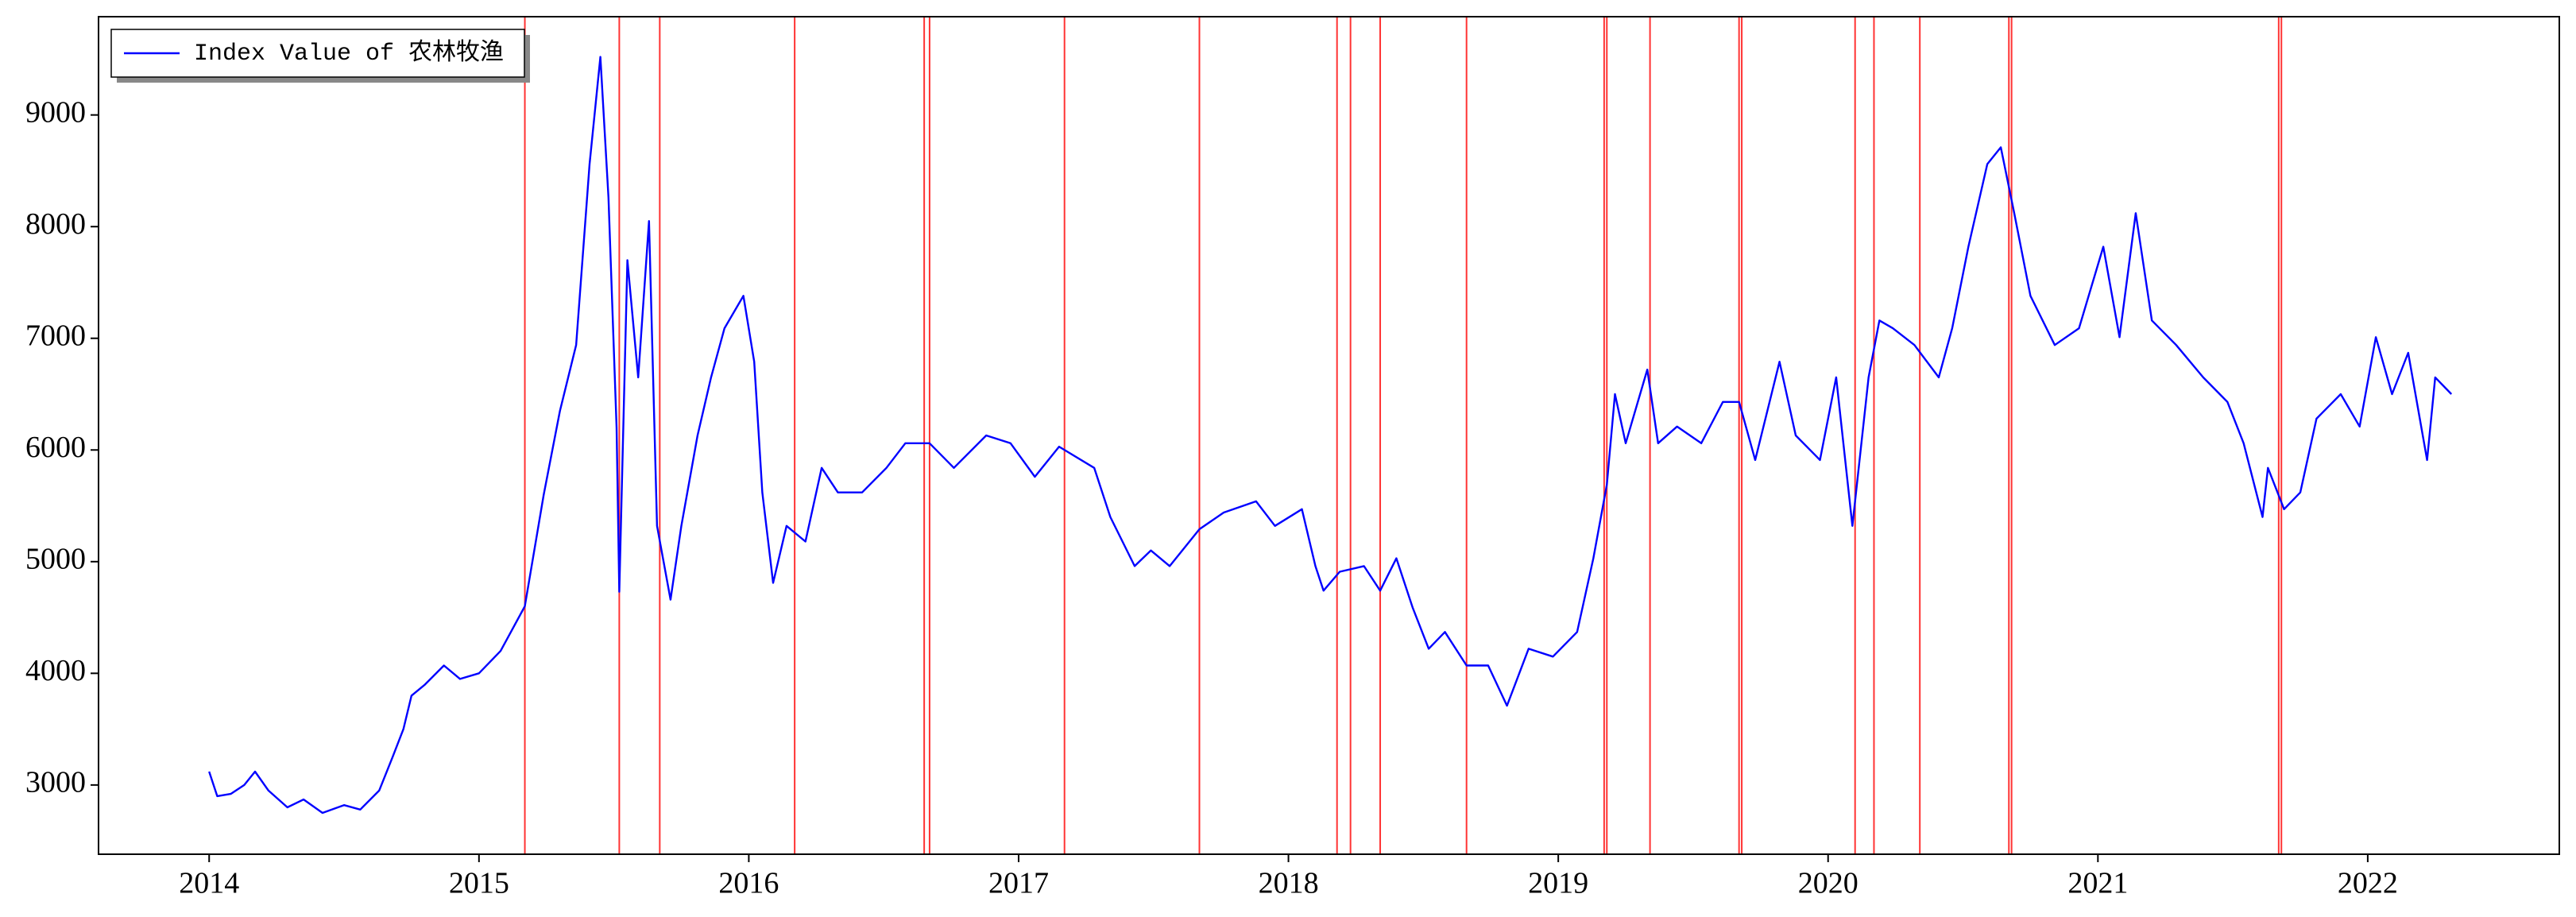 This screenshot has height=917, width=2576. I want to click on legend: Index Value of 农林牧渔, so click(320, 56).